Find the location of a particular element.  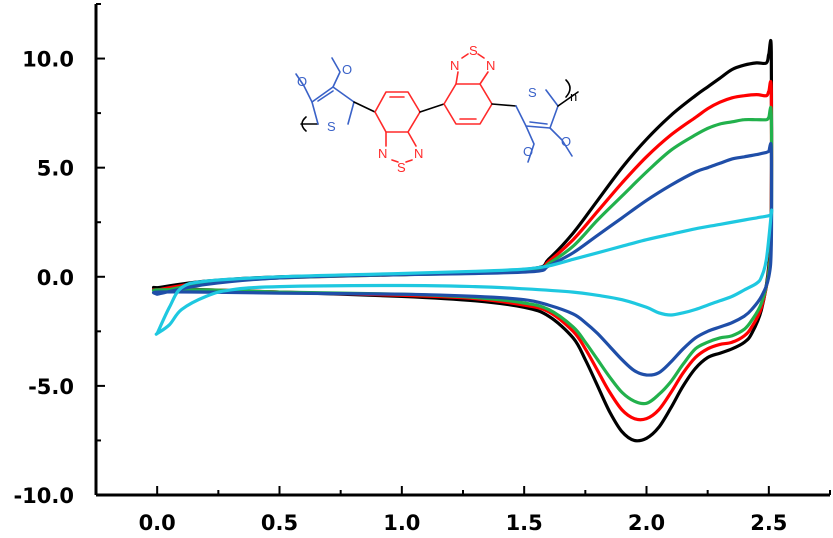

left-methoxy-1-oxygen-label: O is located at coordinates (302, 81).